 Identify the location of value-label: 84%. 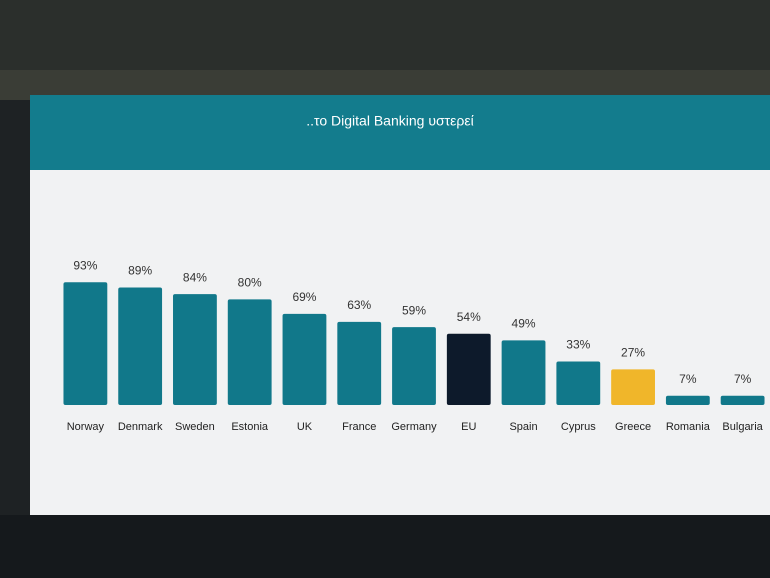
(195, 277).